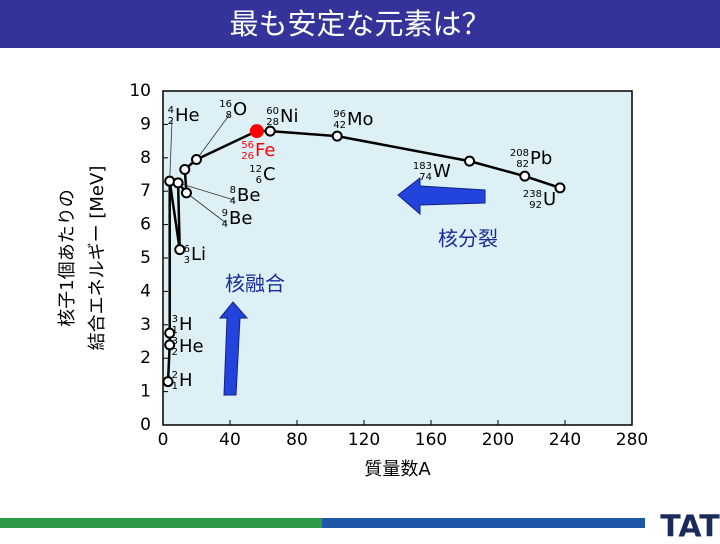  What do you see at coordinates (145, 258) in the screenshot?
I see `y-tick-label: 5` at bounding box center [145, 258].